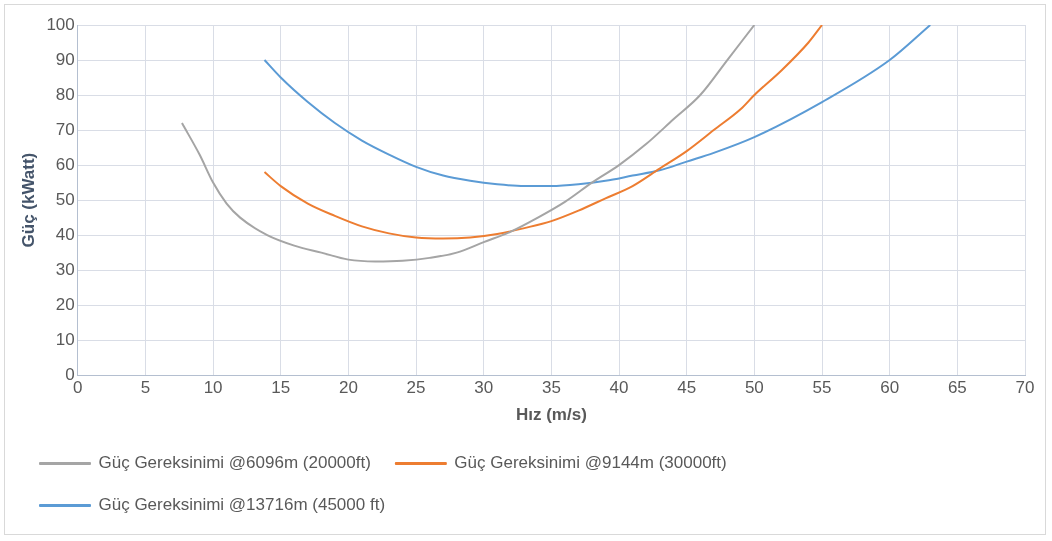  I want to click on y-axis-title: Güç (kWatt), so click(28, 200).